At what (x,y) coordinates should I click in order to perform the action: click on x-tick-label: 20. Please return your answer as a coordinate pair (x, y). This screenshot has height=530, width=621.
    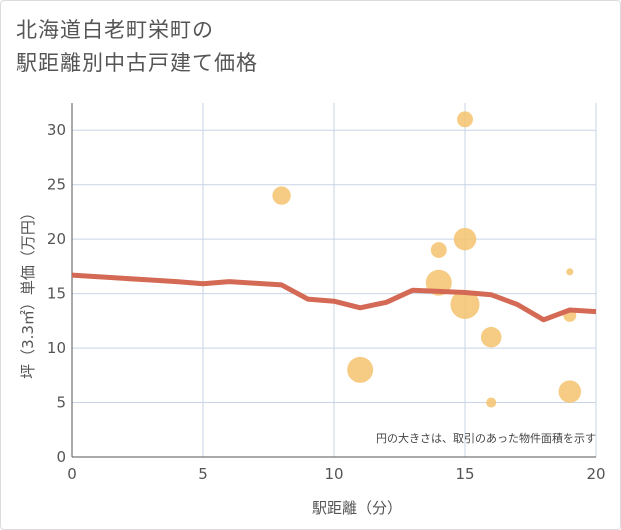
    Looking at the image, I should click on (595, 474).